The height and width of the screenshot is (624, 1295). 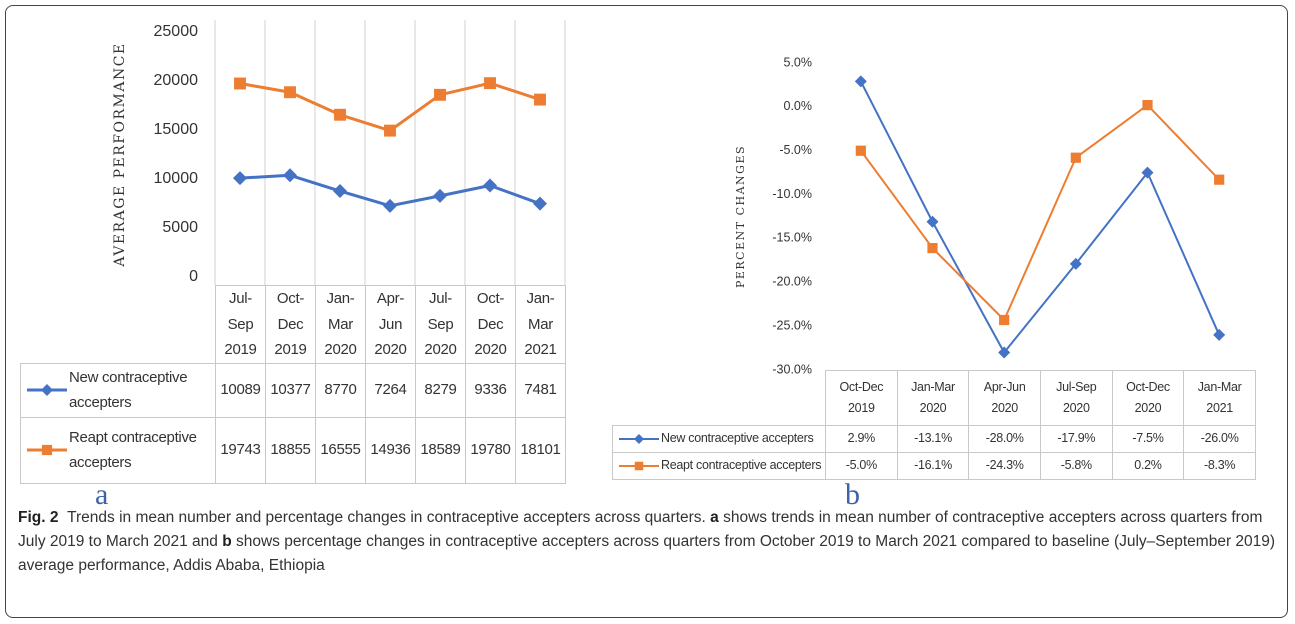 I want to click on data-label: -16.1%, so click(x=933, y=466).